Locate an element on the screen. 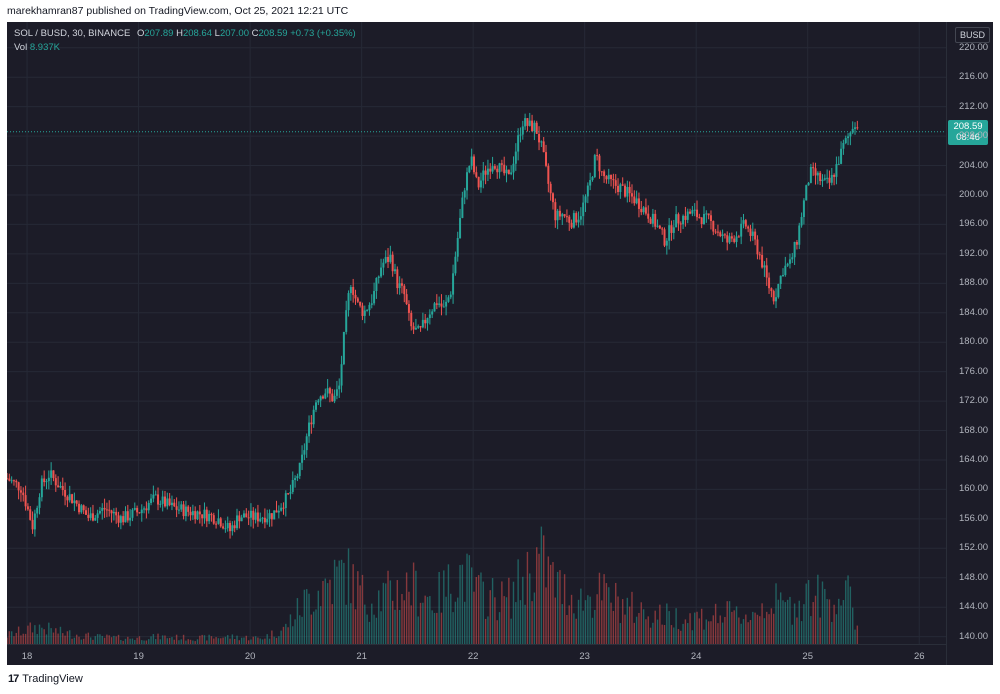 This screenshot has height=694, width=1000. legend-volume-label: Vol is located at coordinates (21, 47).